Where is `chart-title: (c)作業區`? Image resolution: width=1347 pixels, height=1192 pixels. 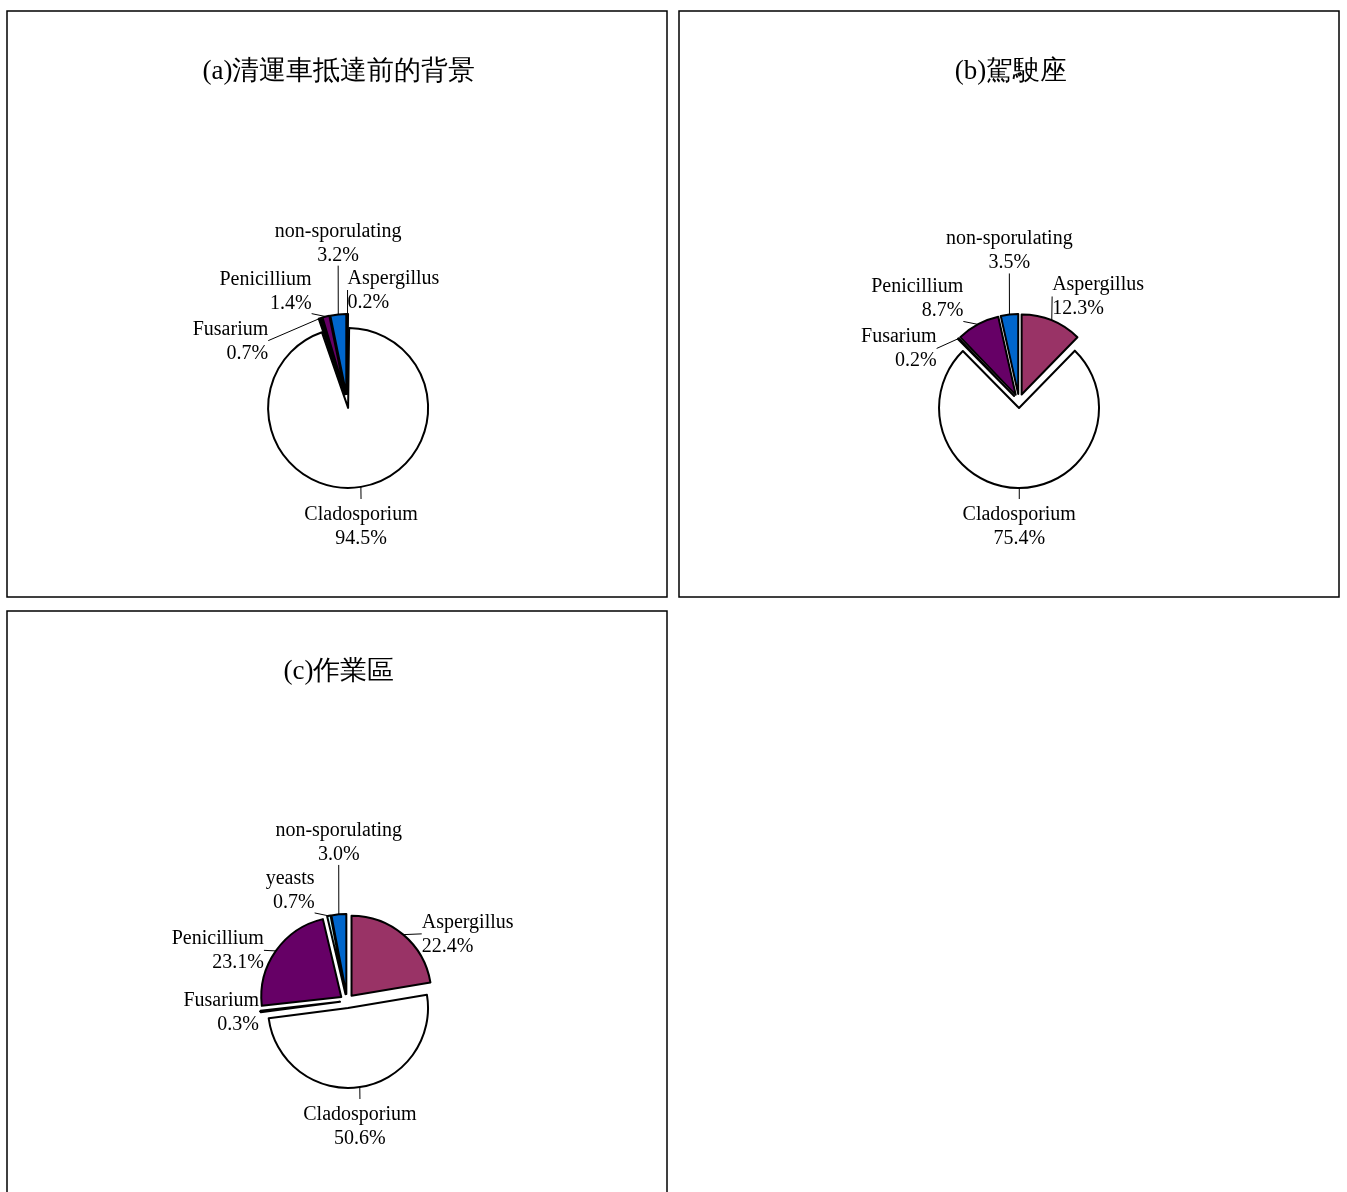
chart-title: (c)作業區 is located at coordinates (339, 670).